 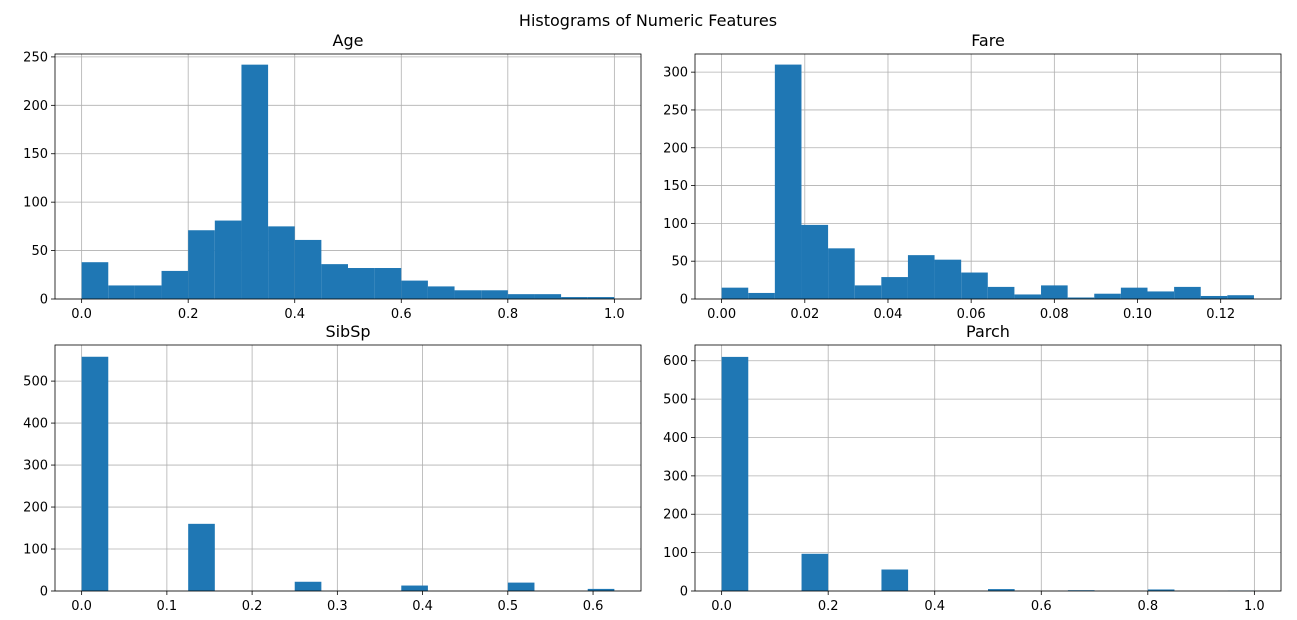 What do you see at coordinates (35, 154) in the screenshot?
I see `age-y-tick-label: 150` at bounding box center [35, 154].